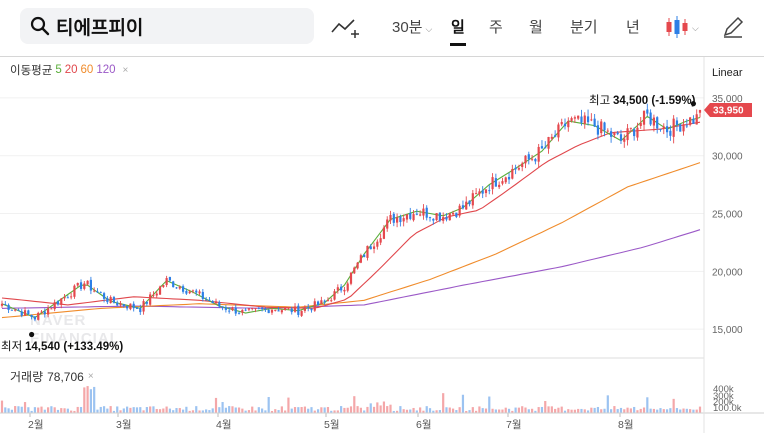  Describe the element at coordinates (224, 425) in the screenshot. I see `x-tick-label: 4월` at that location.